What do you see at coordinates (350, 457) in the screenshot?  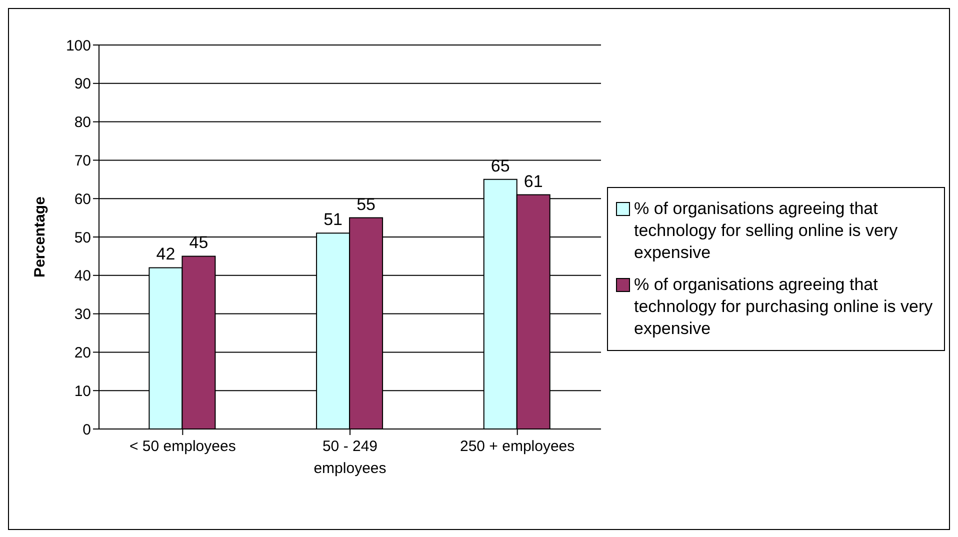 I see `x-tick-label: 50 - 249 employees` at bounding box center [350, 457].